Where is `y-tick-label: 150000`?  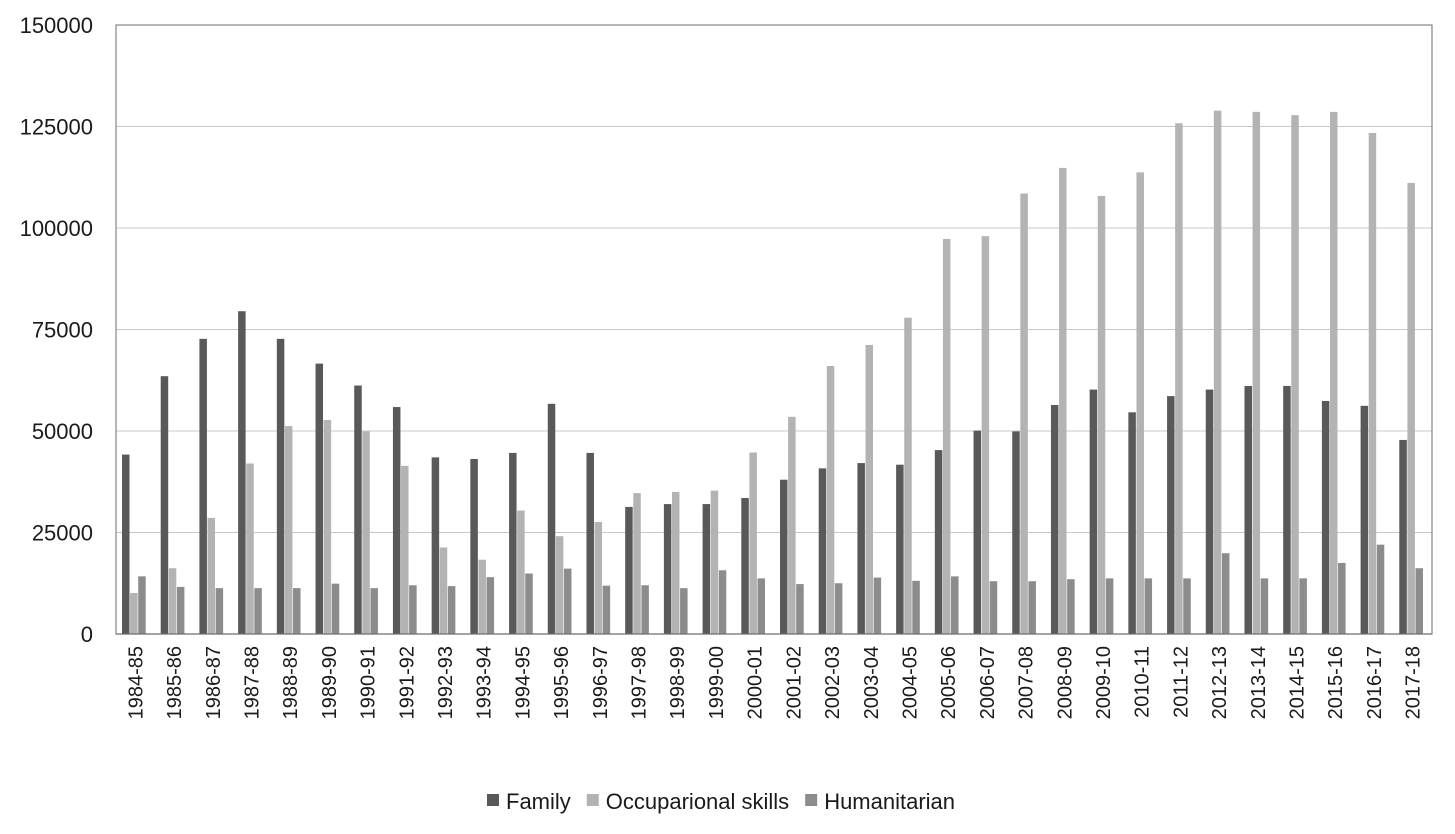 y-tick-label: 150000 is located at coordinates (56, 25).